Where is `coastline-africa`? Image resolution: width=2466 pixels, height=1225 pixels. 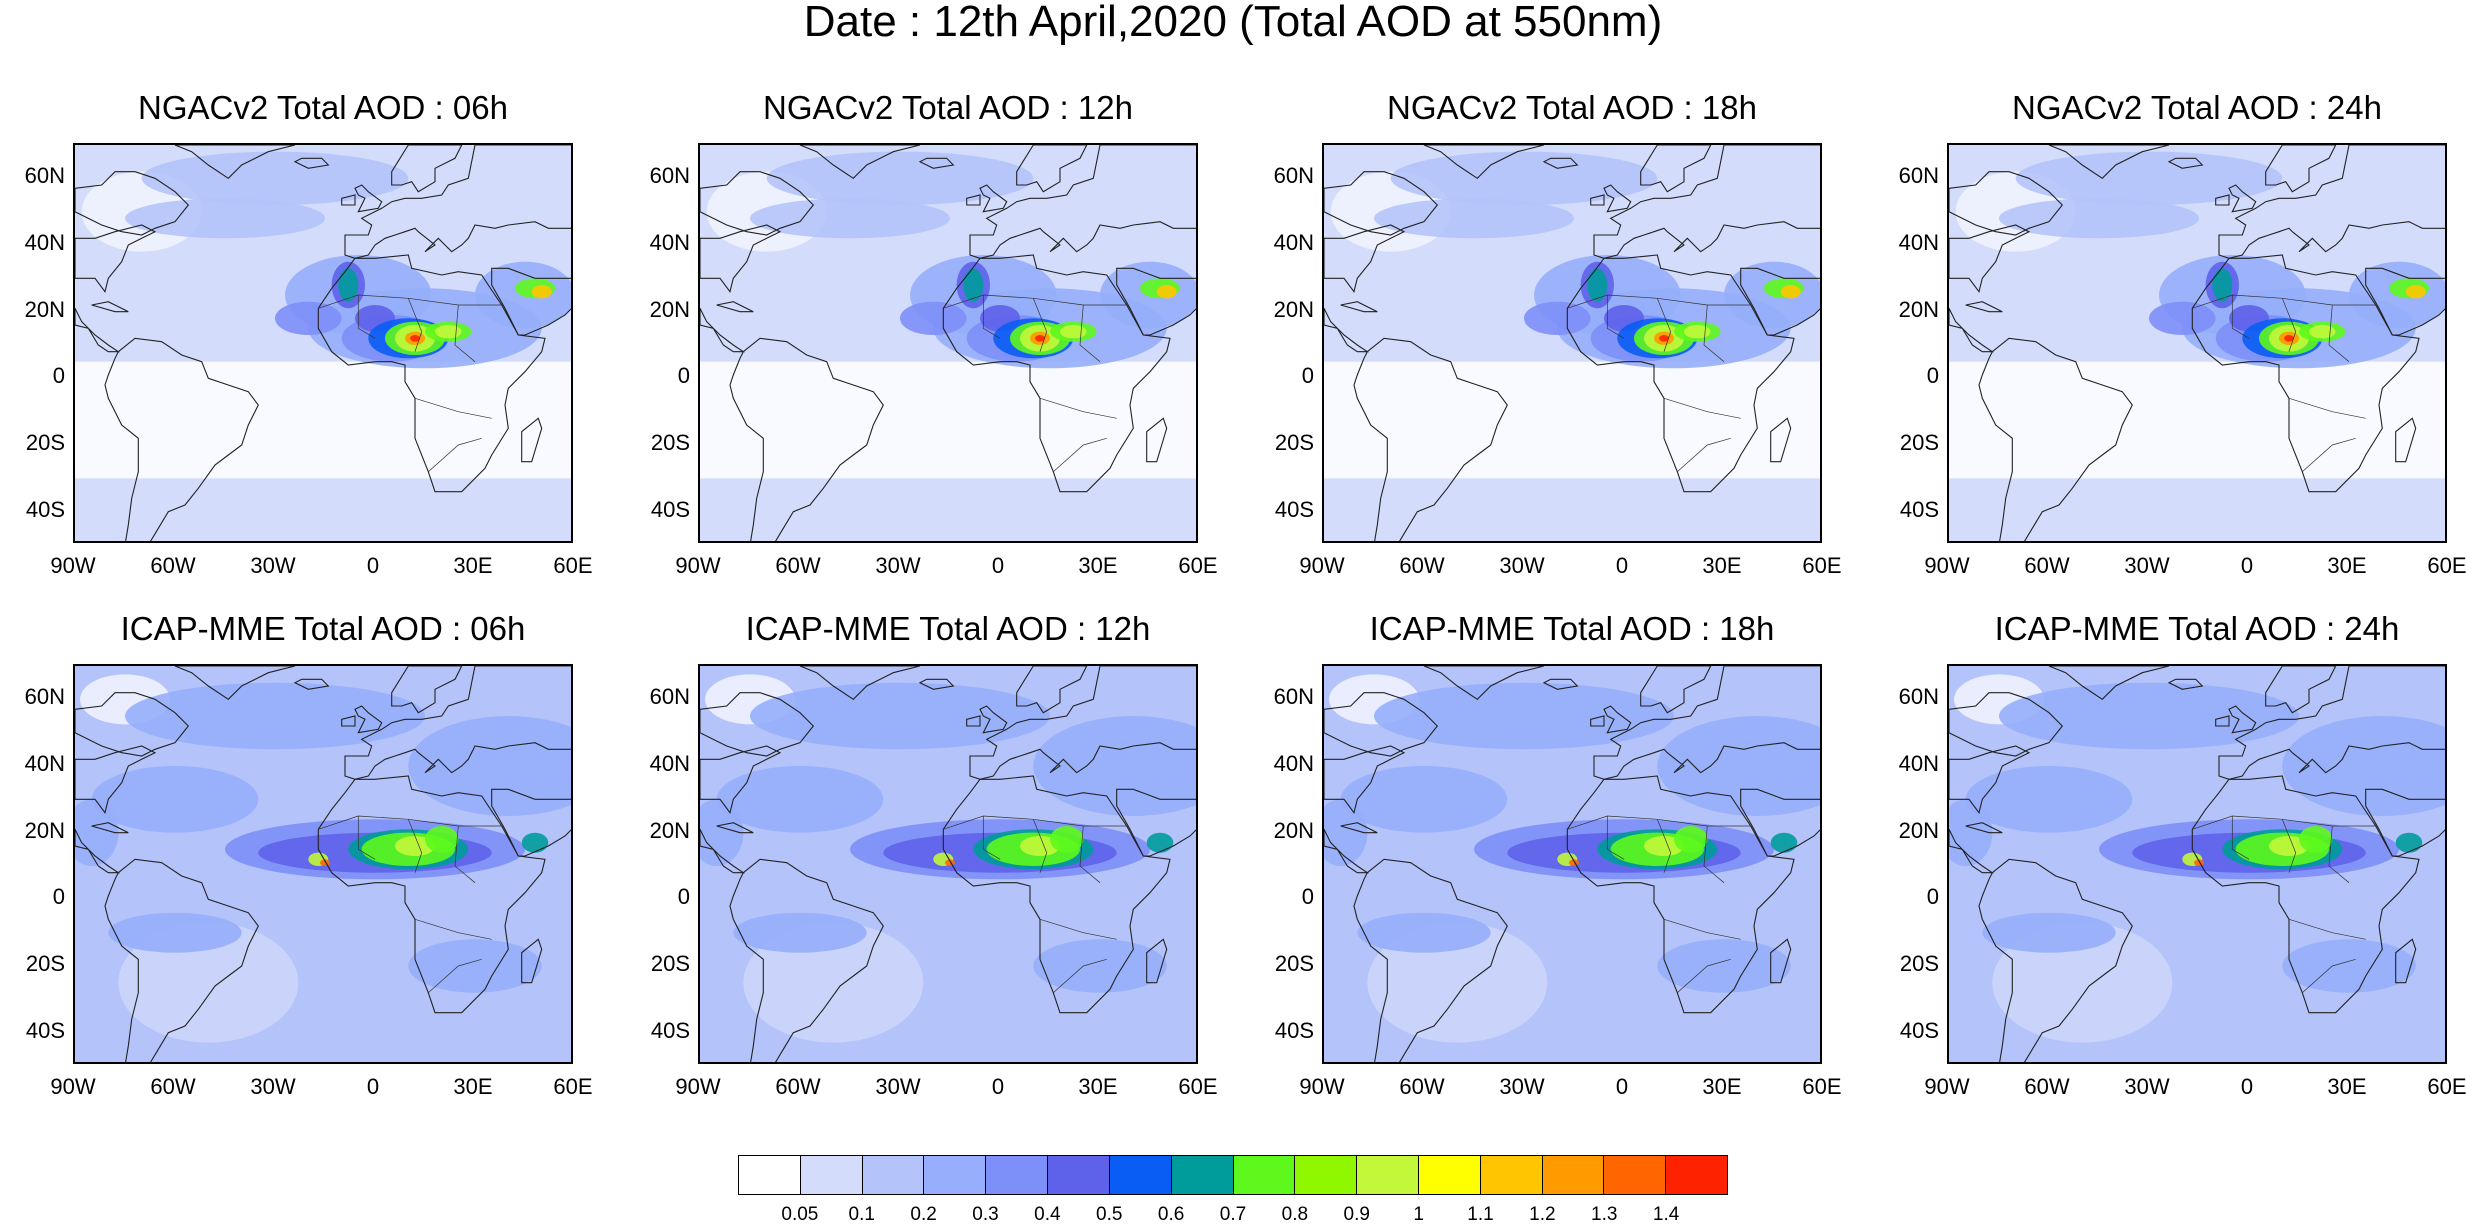 coastline-africa is located at coordinates (1680, 894).